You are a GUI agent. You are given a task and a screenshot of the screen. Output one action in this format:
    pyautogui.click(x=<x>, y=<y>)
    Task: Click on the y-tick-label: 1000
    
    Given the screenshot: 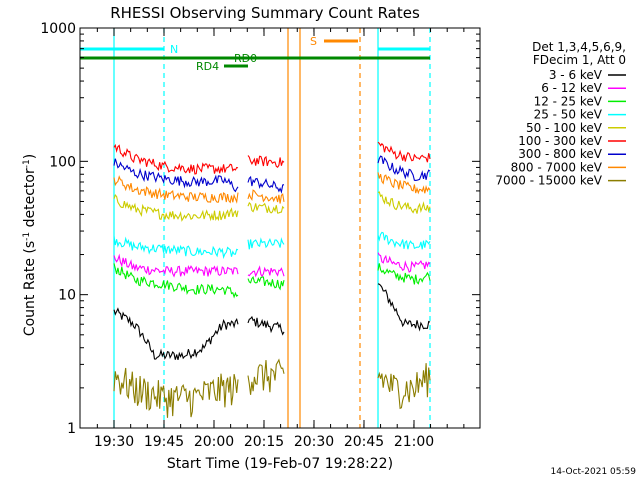 What is the action you would take?
    pyautogui.click(x=58, y=29)
    